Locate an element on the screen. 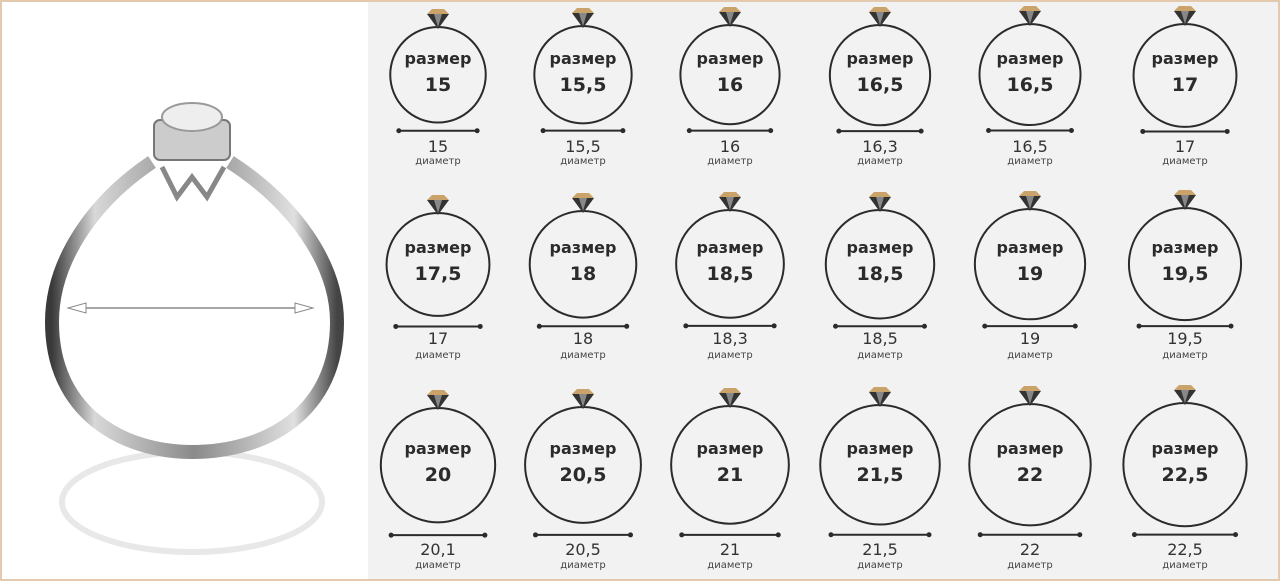  size-value: 21 is located at coordinates (730, 474).